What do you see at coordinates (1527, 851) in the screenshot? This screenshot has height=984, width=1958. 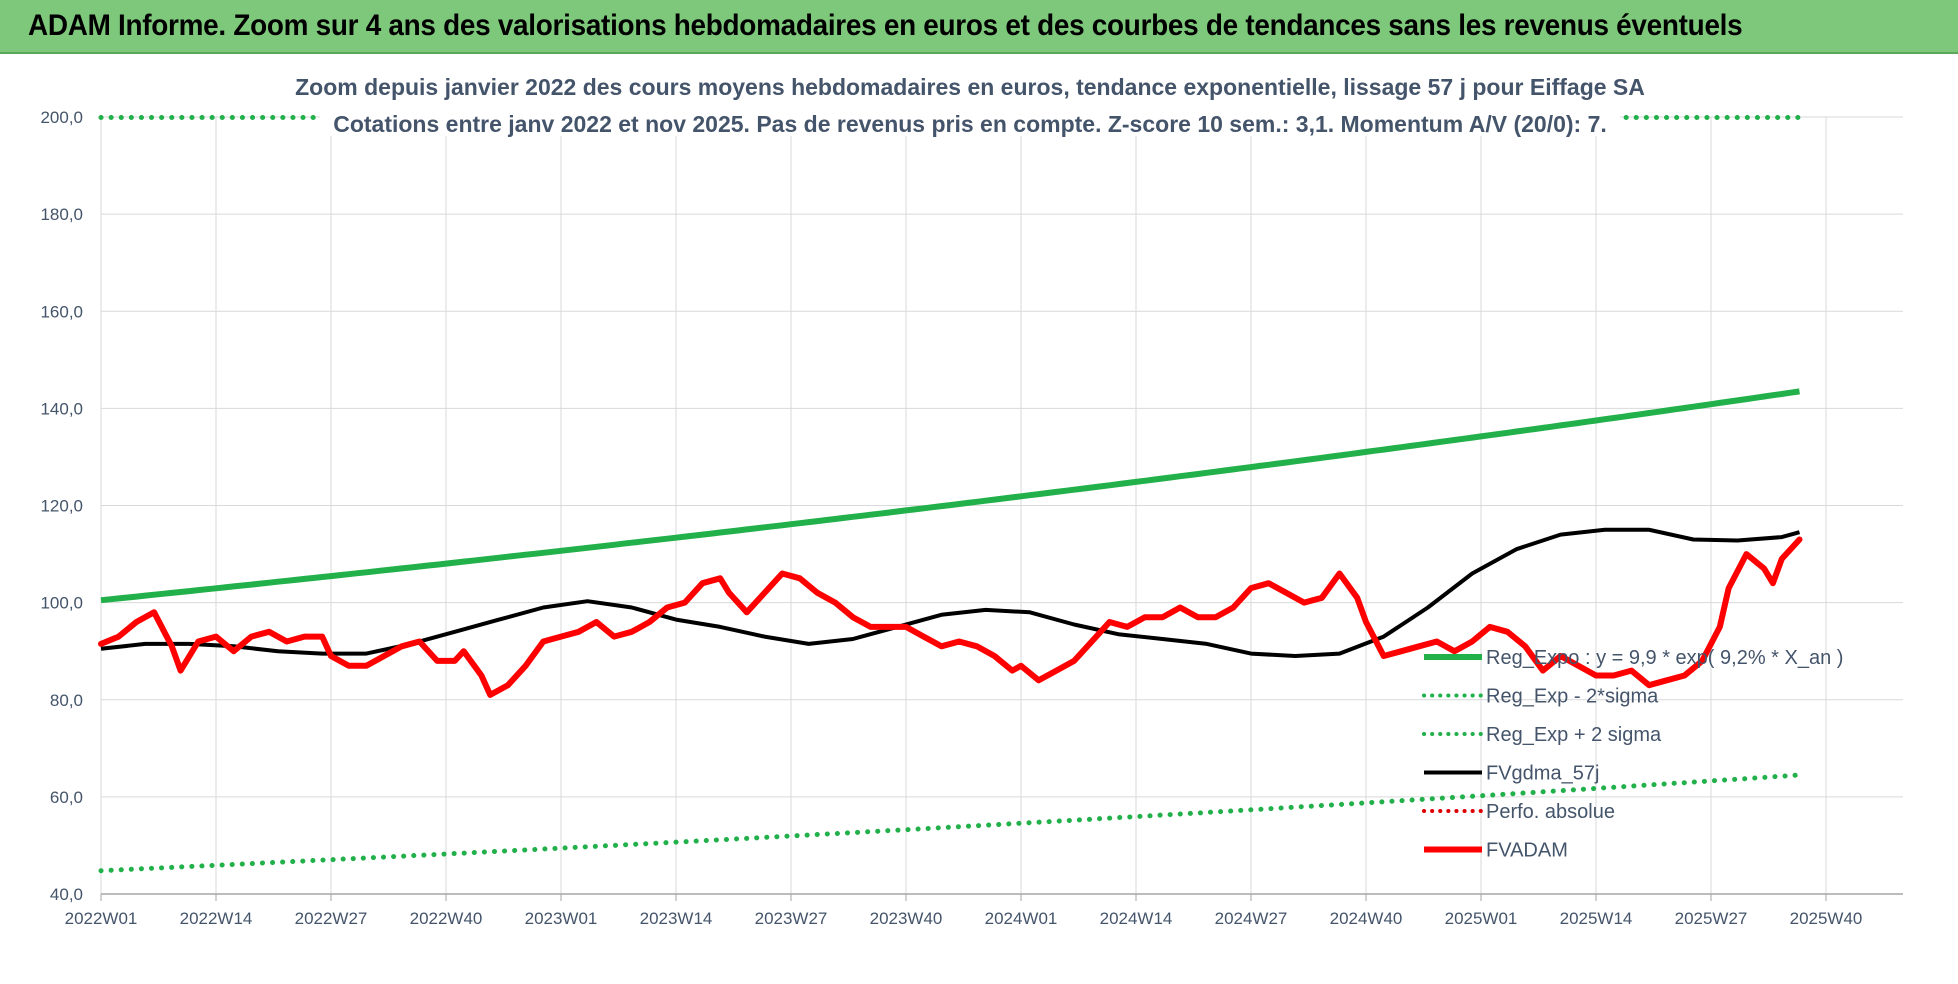 I see `legend-label: FVADAM` at bounding box center [1527, 851].